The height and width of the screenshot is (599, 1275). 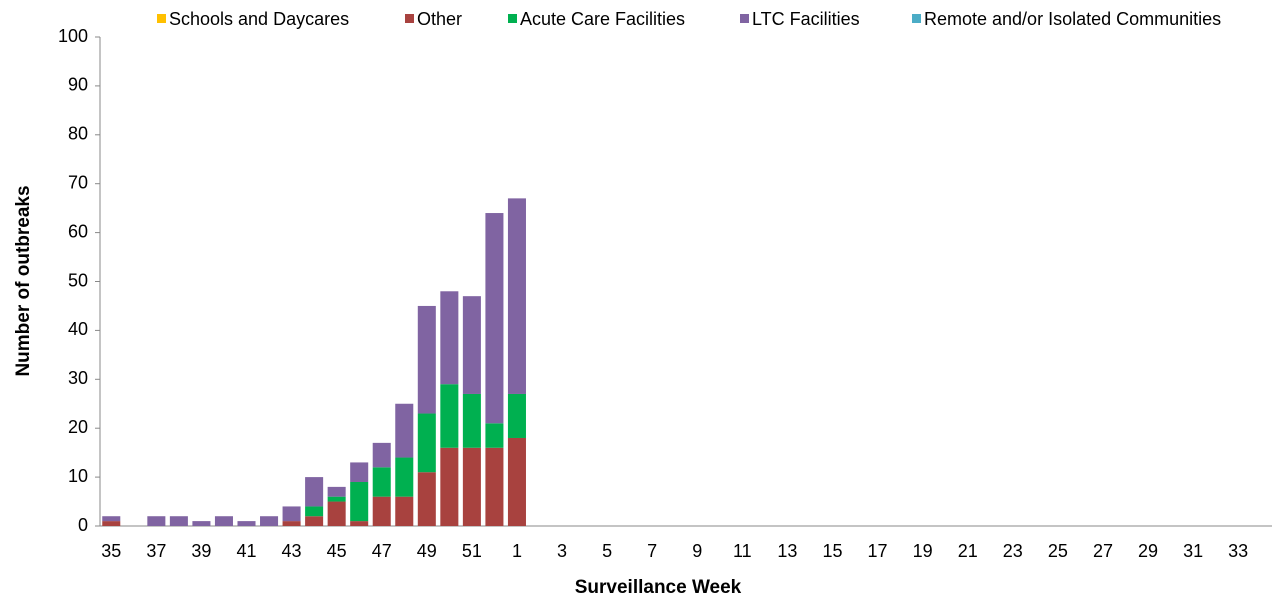 I want to click on legend-label: Schools and Daycares, so click(x=259, y=19).